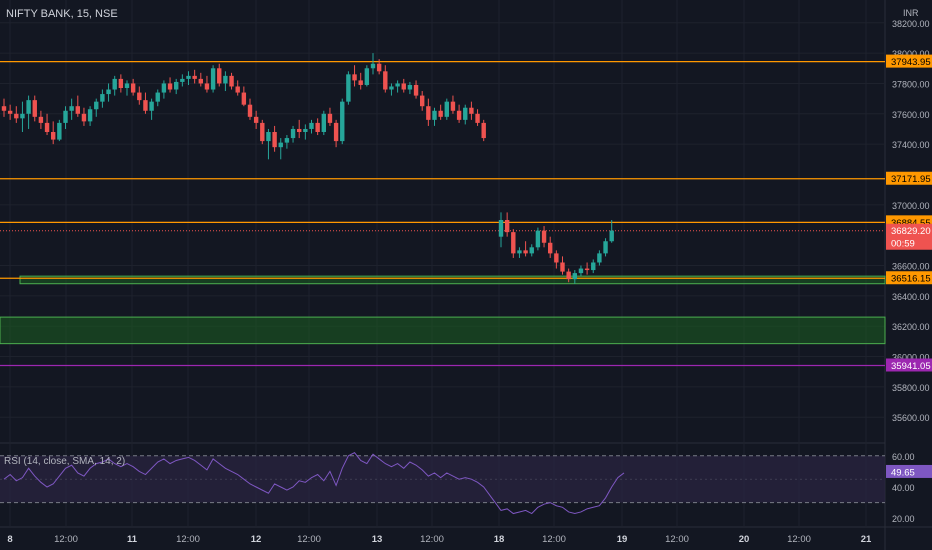  Describe the element at coordinates (622, 539) in the screenshot. I see `time-tick-label: 19` at that location.